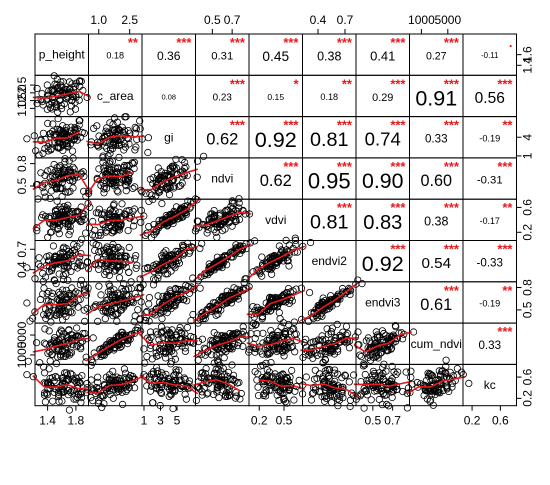 Image resolution: width=550 pixels, height=485 pixels. I want to click on correlation-value: -0.33, so click(490, 262).